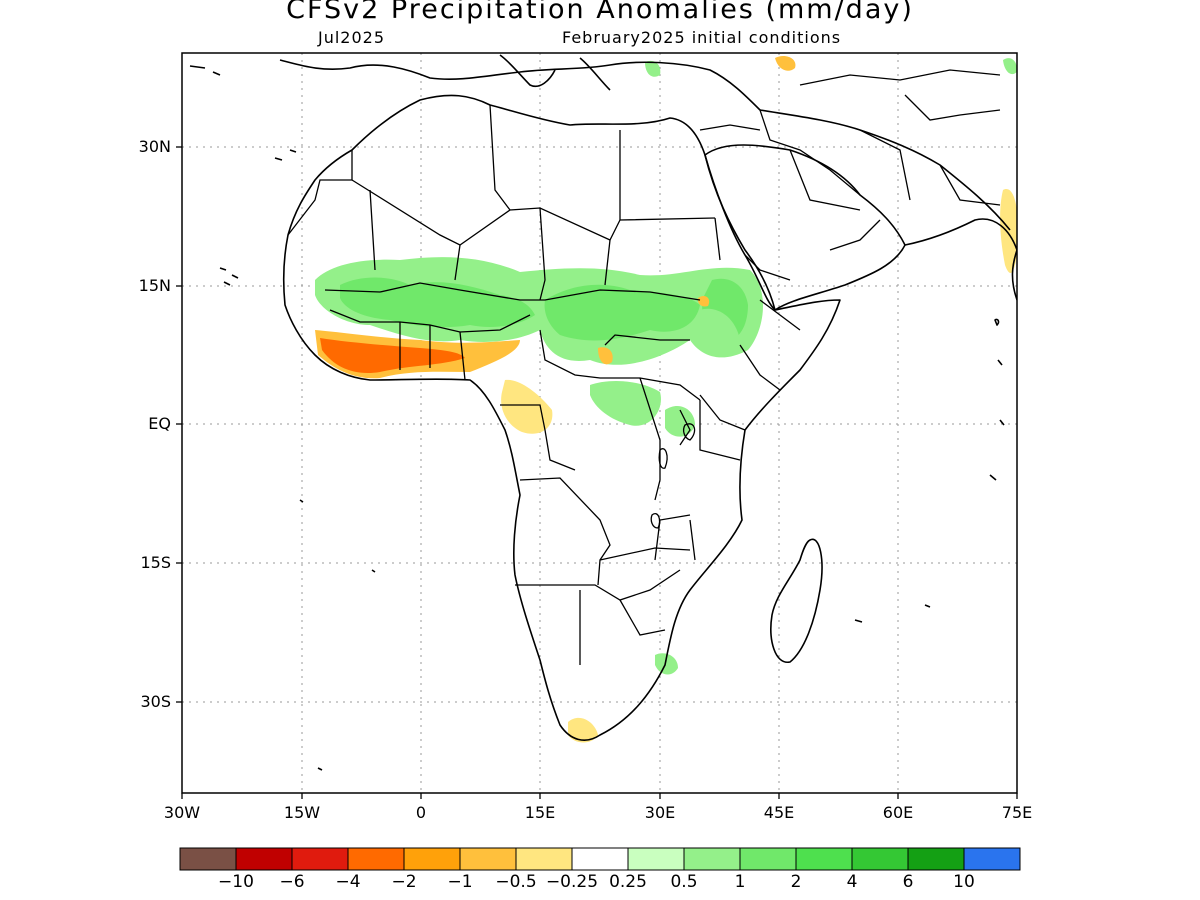 The width and height of the screenshot is (1200, 900). Describe the element at coordinates (779, 812) in the screenshot. I see `x-tick-45e: 45E` at that location.